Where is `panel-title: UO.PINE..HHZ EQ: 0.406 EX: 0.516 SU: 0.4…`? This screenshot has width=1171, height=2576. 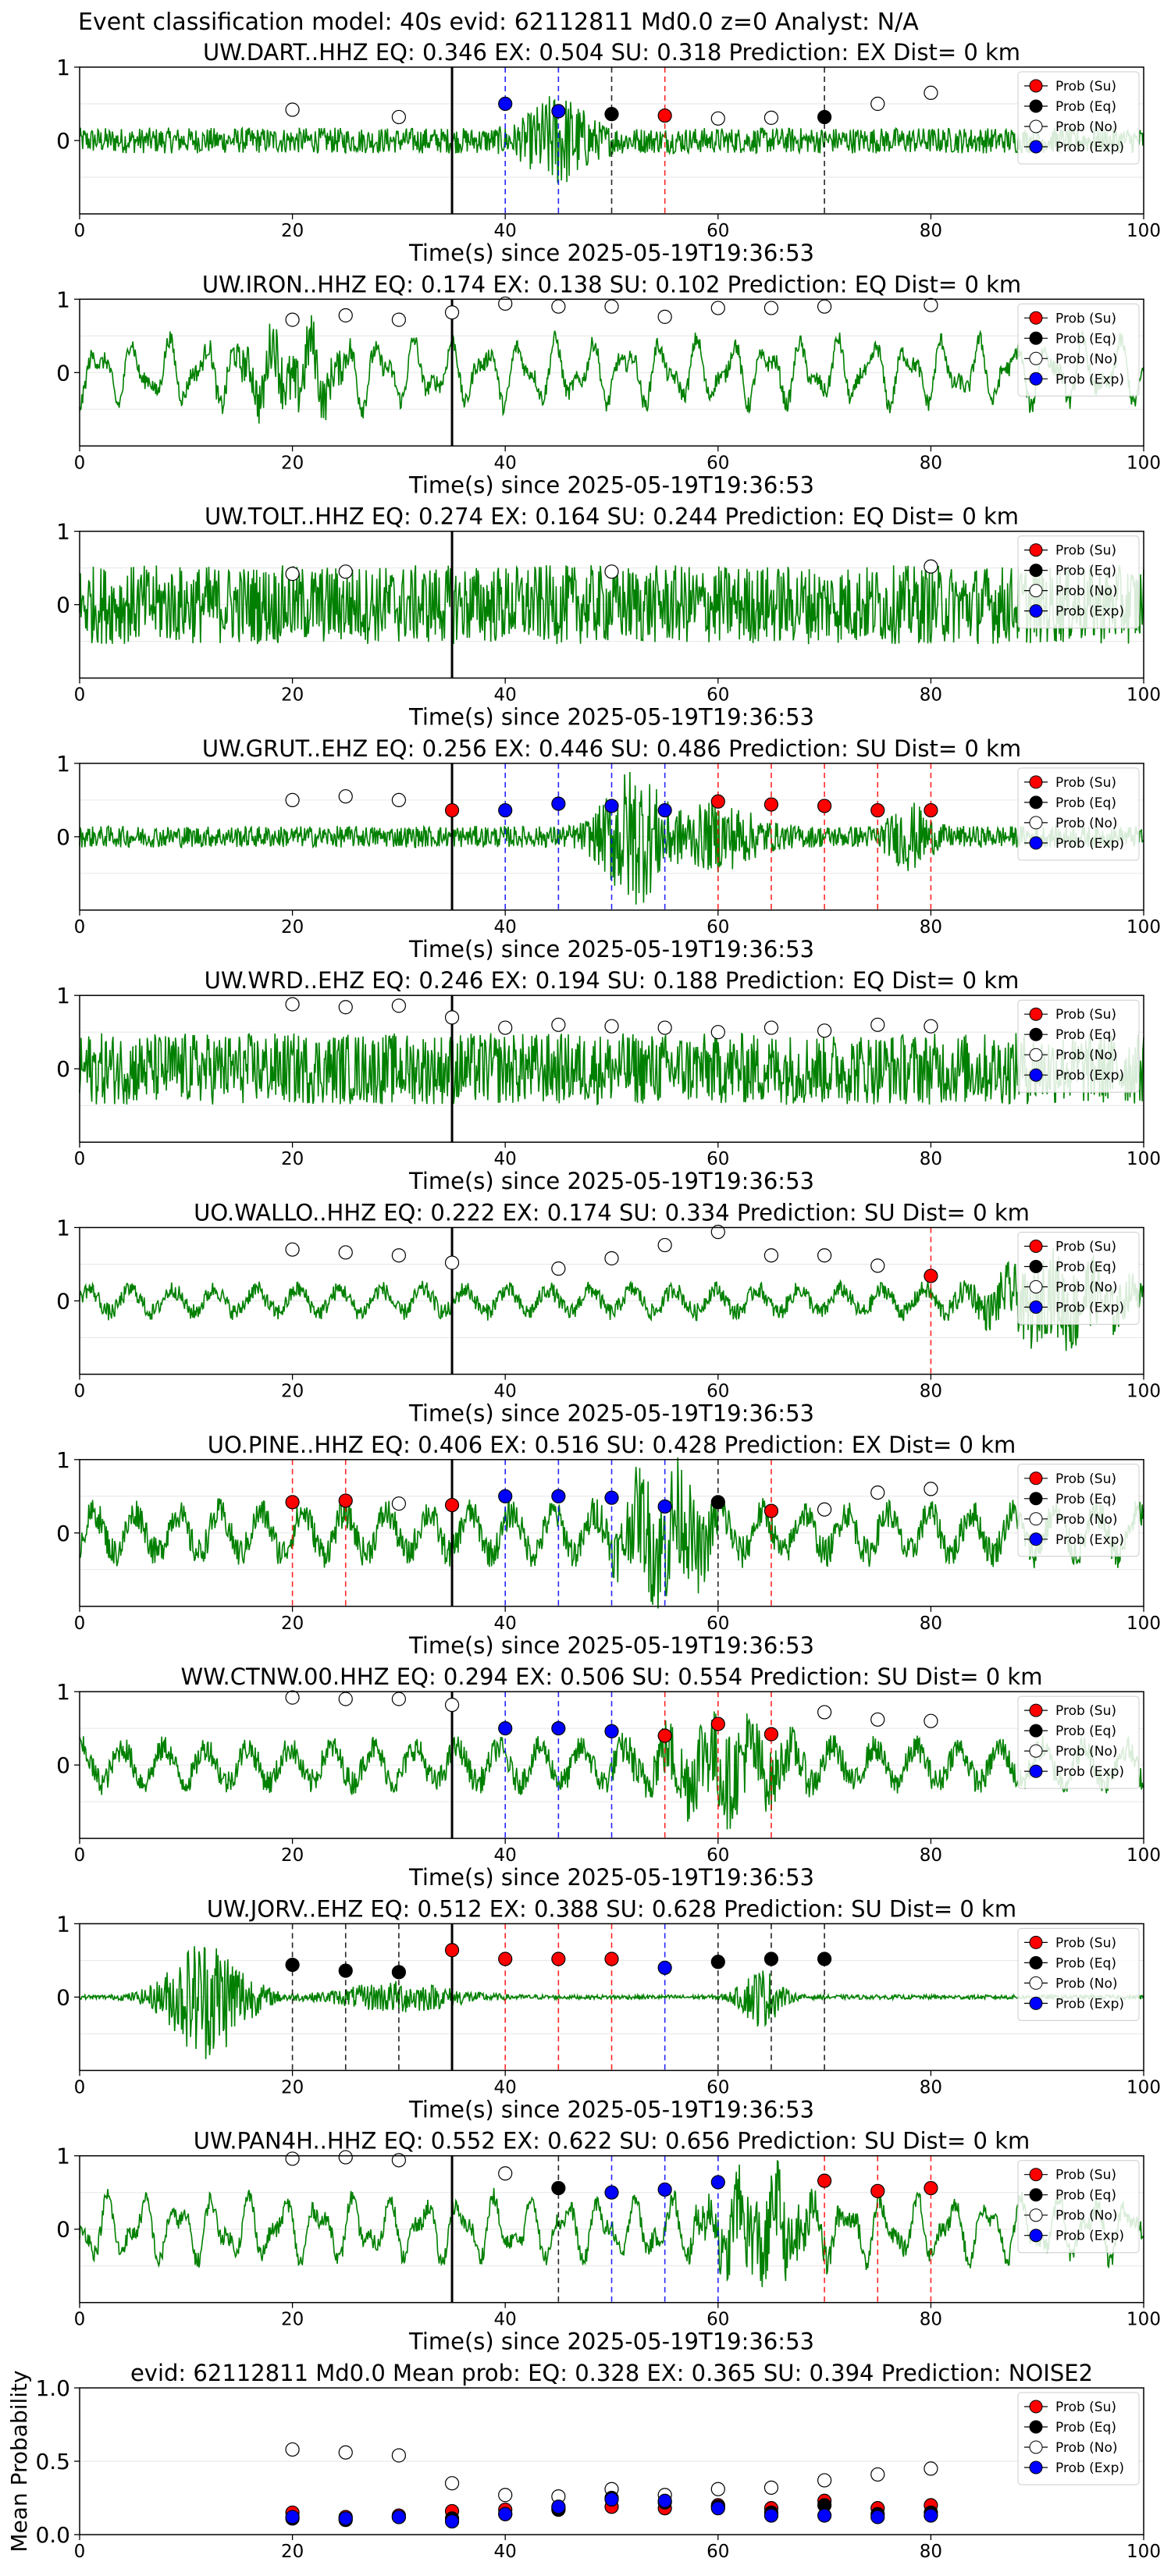 panel-title: UO.PINE..HHZ EQ: 0.406 EX: 0.516 SU: 0.4… is located at coordinates (612, 1445).